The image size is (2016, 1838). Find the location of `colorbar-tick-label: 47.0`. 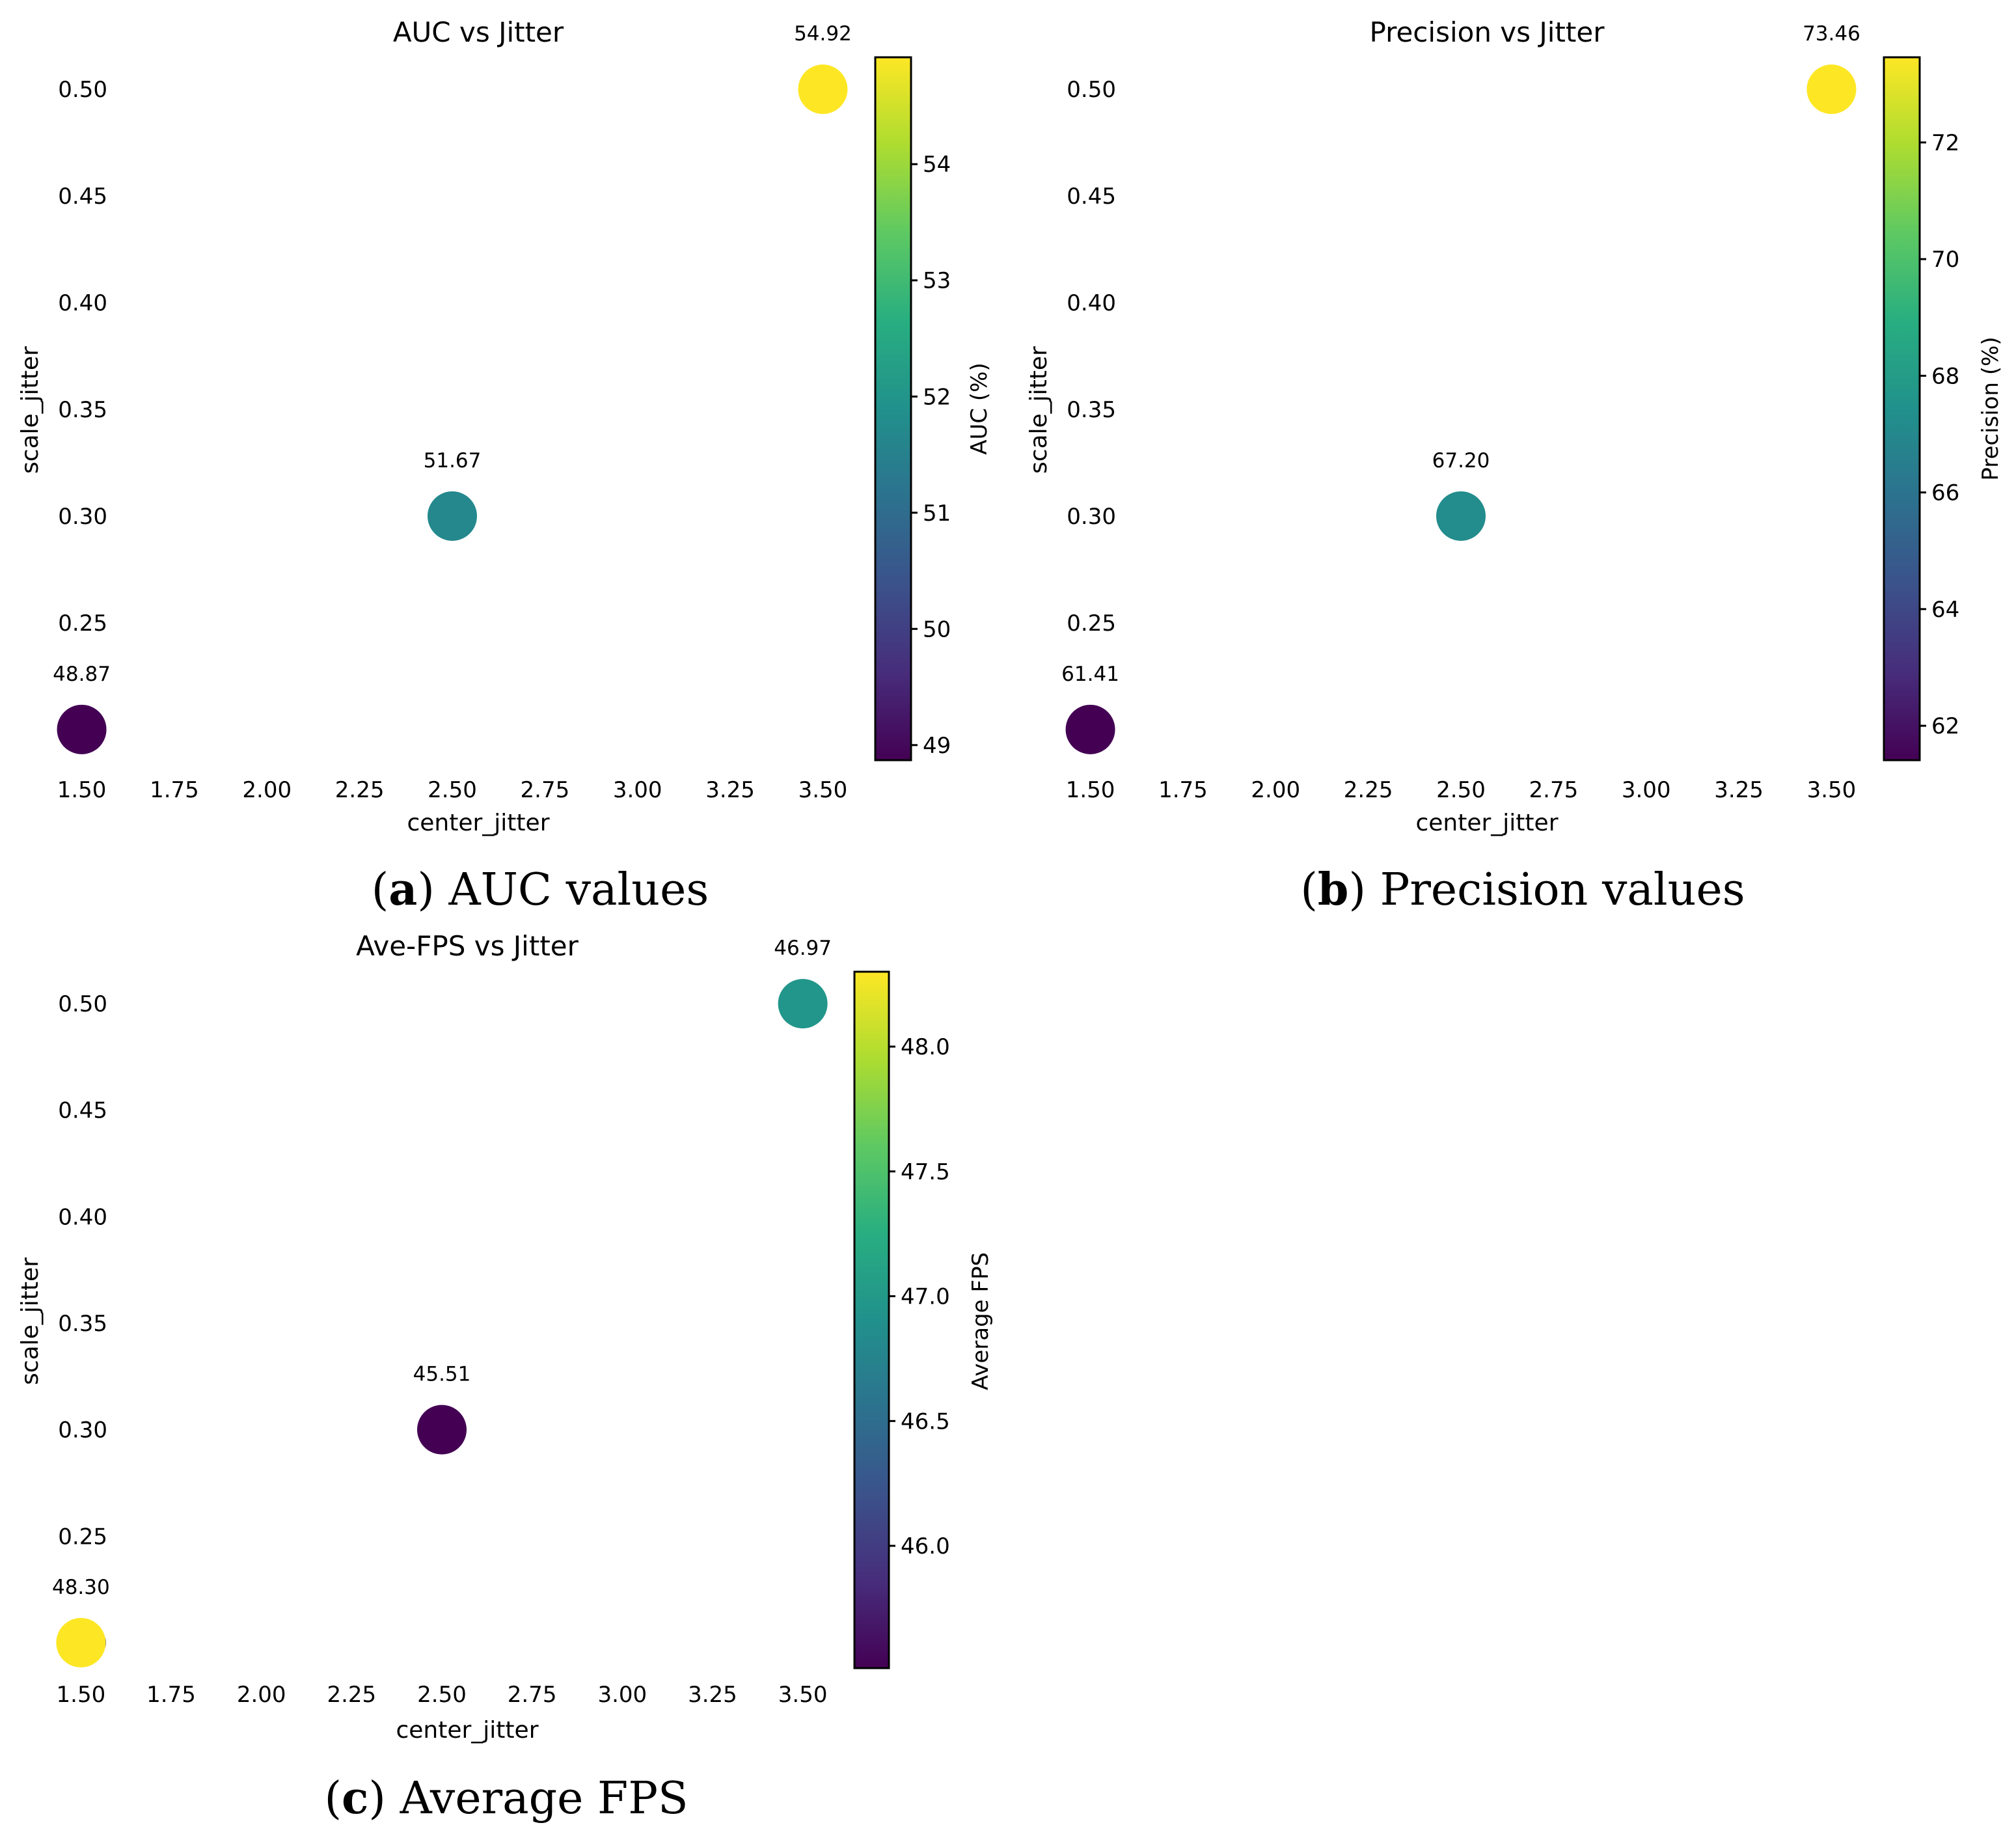

colorbar-tick-label: 47.0 is located at coordinates (925, 1297).